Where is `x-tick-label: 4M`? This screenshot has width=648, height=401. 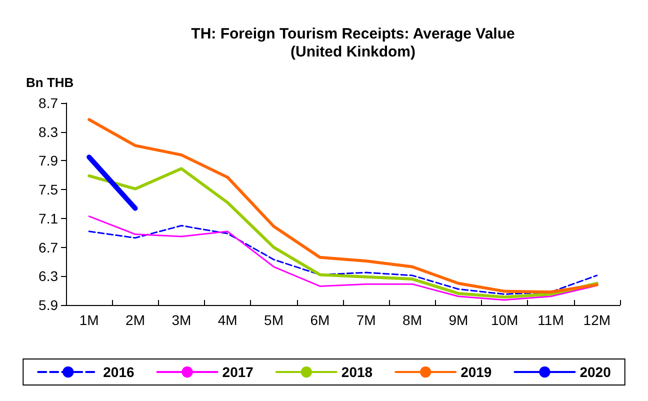 x-tick-label: 4M is located at coordinates (228, 320).